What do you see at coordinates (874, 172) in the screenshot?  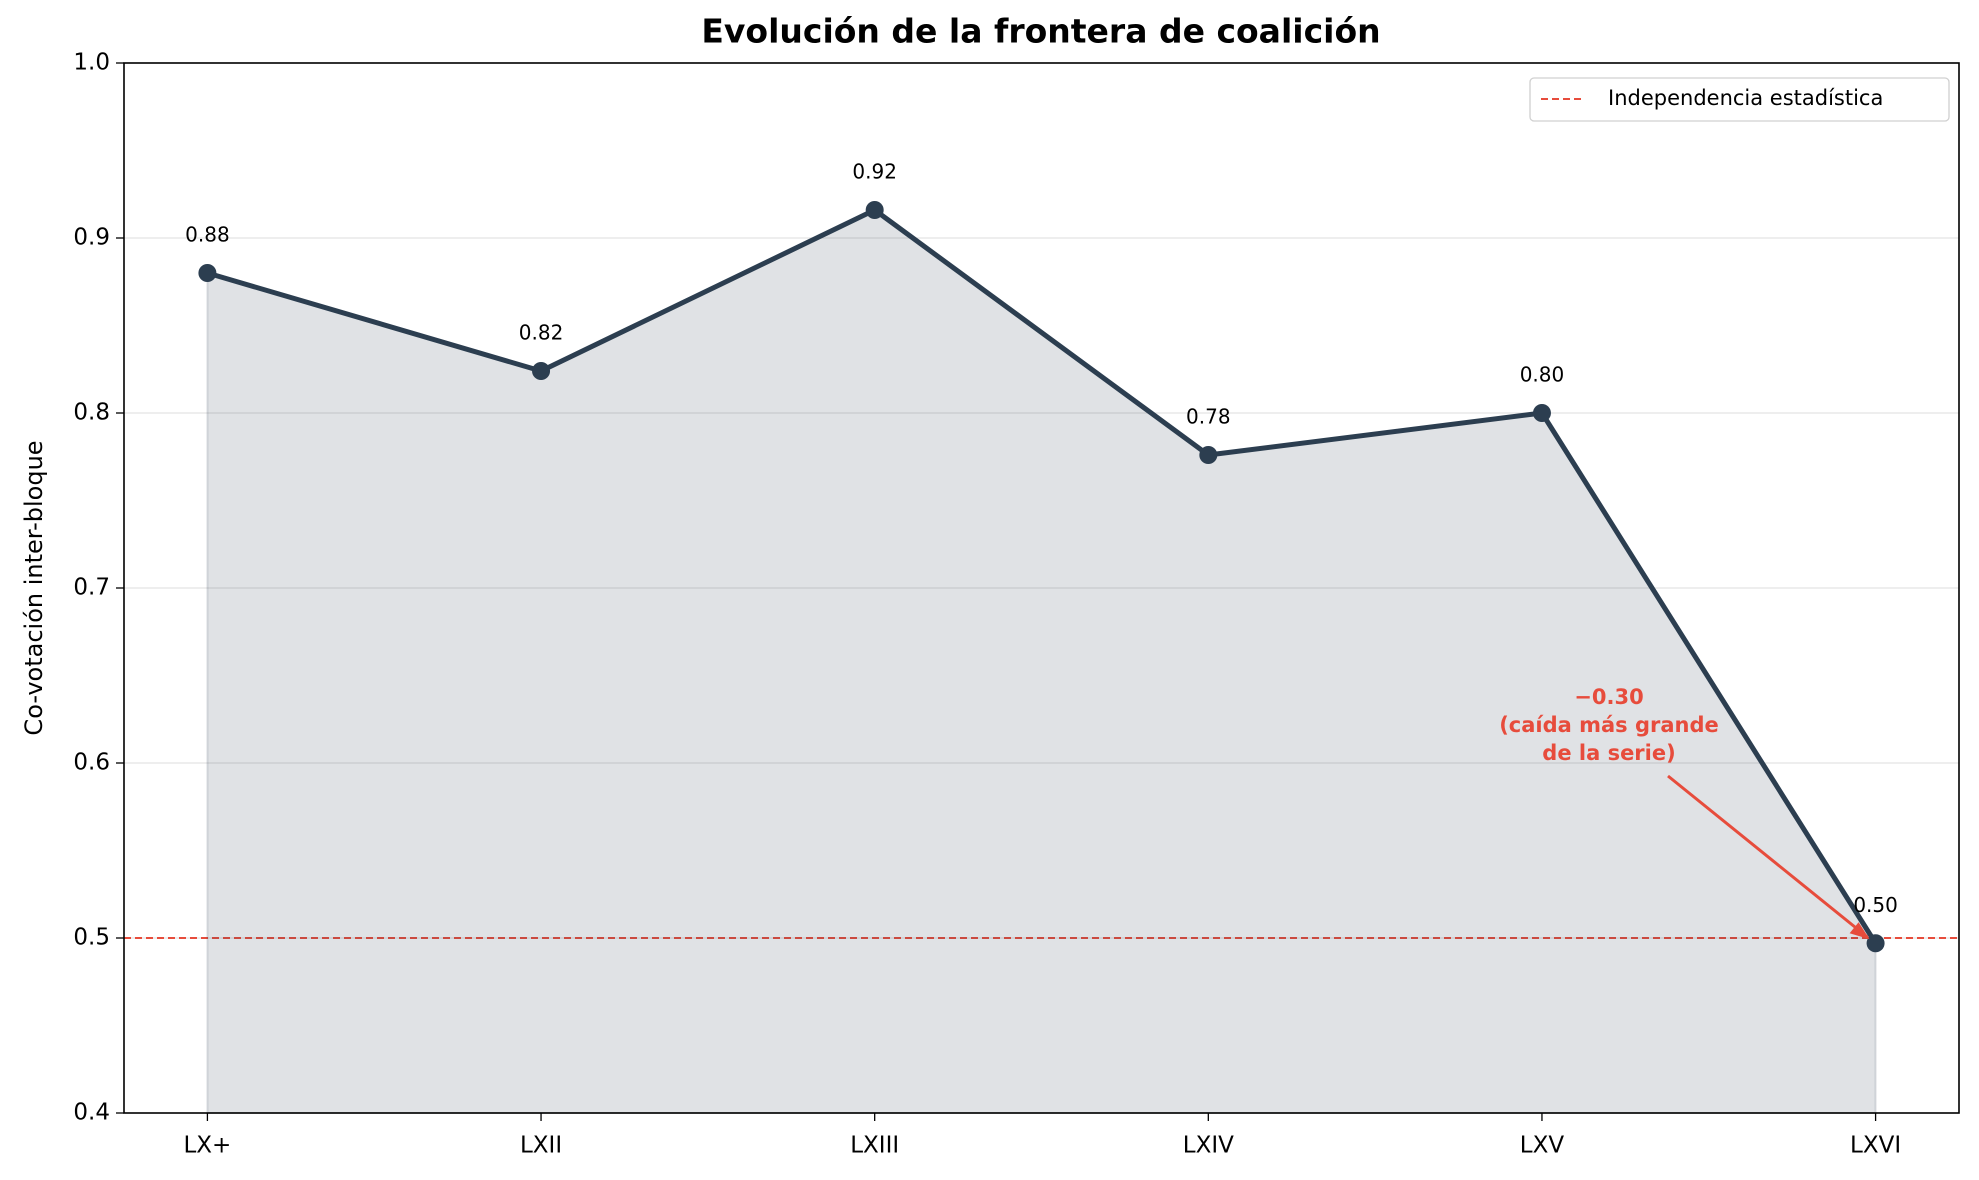 I see `data-label: 0.92` at bounding box center [874, 172].